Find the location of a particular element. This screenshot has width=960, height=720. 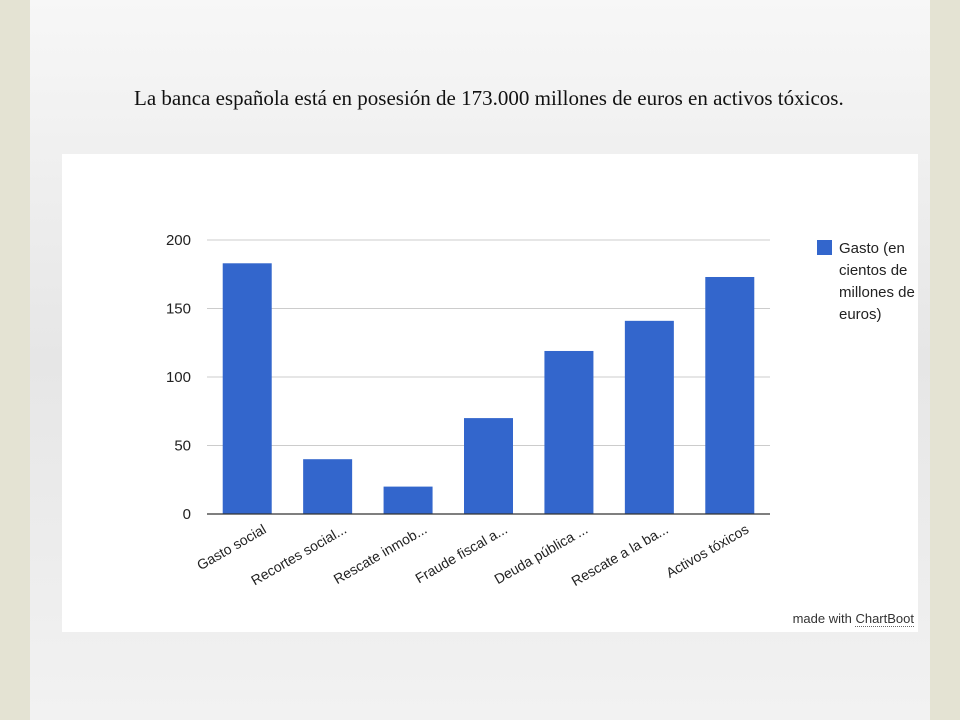

chart-credit: made with ChartBoot is located at coordinates (853, 619).